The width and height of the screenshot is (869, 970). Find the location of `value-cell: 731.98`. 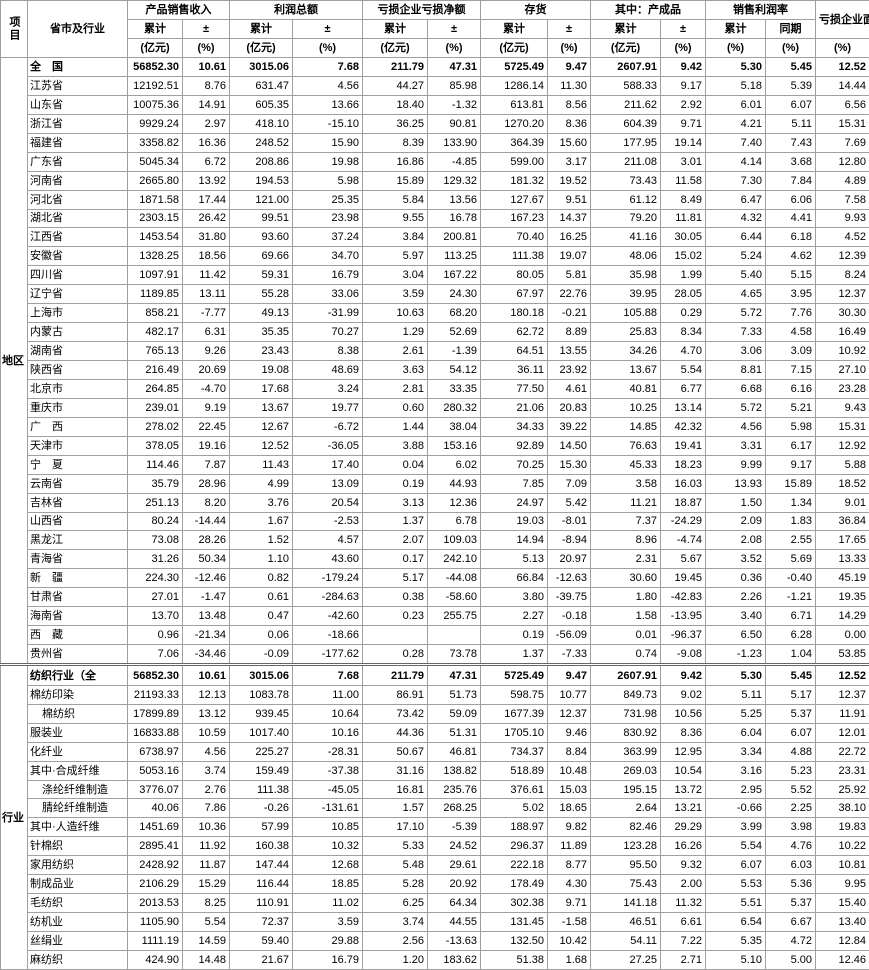

value-cell: 731.98 is located at coordinates (625, 713).